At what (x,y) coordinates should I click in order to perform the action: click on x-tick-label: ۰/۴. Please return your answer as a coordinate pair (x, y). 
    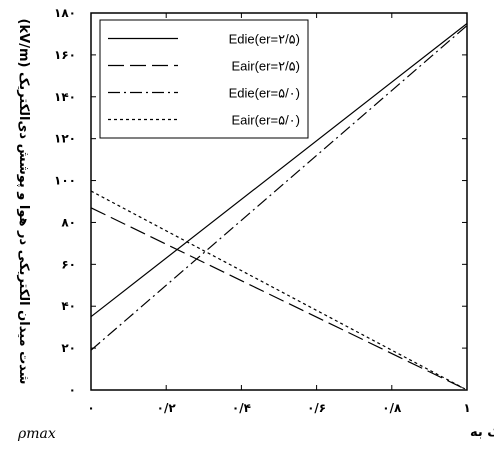
    Looking at the image, I should click on (241, 408).